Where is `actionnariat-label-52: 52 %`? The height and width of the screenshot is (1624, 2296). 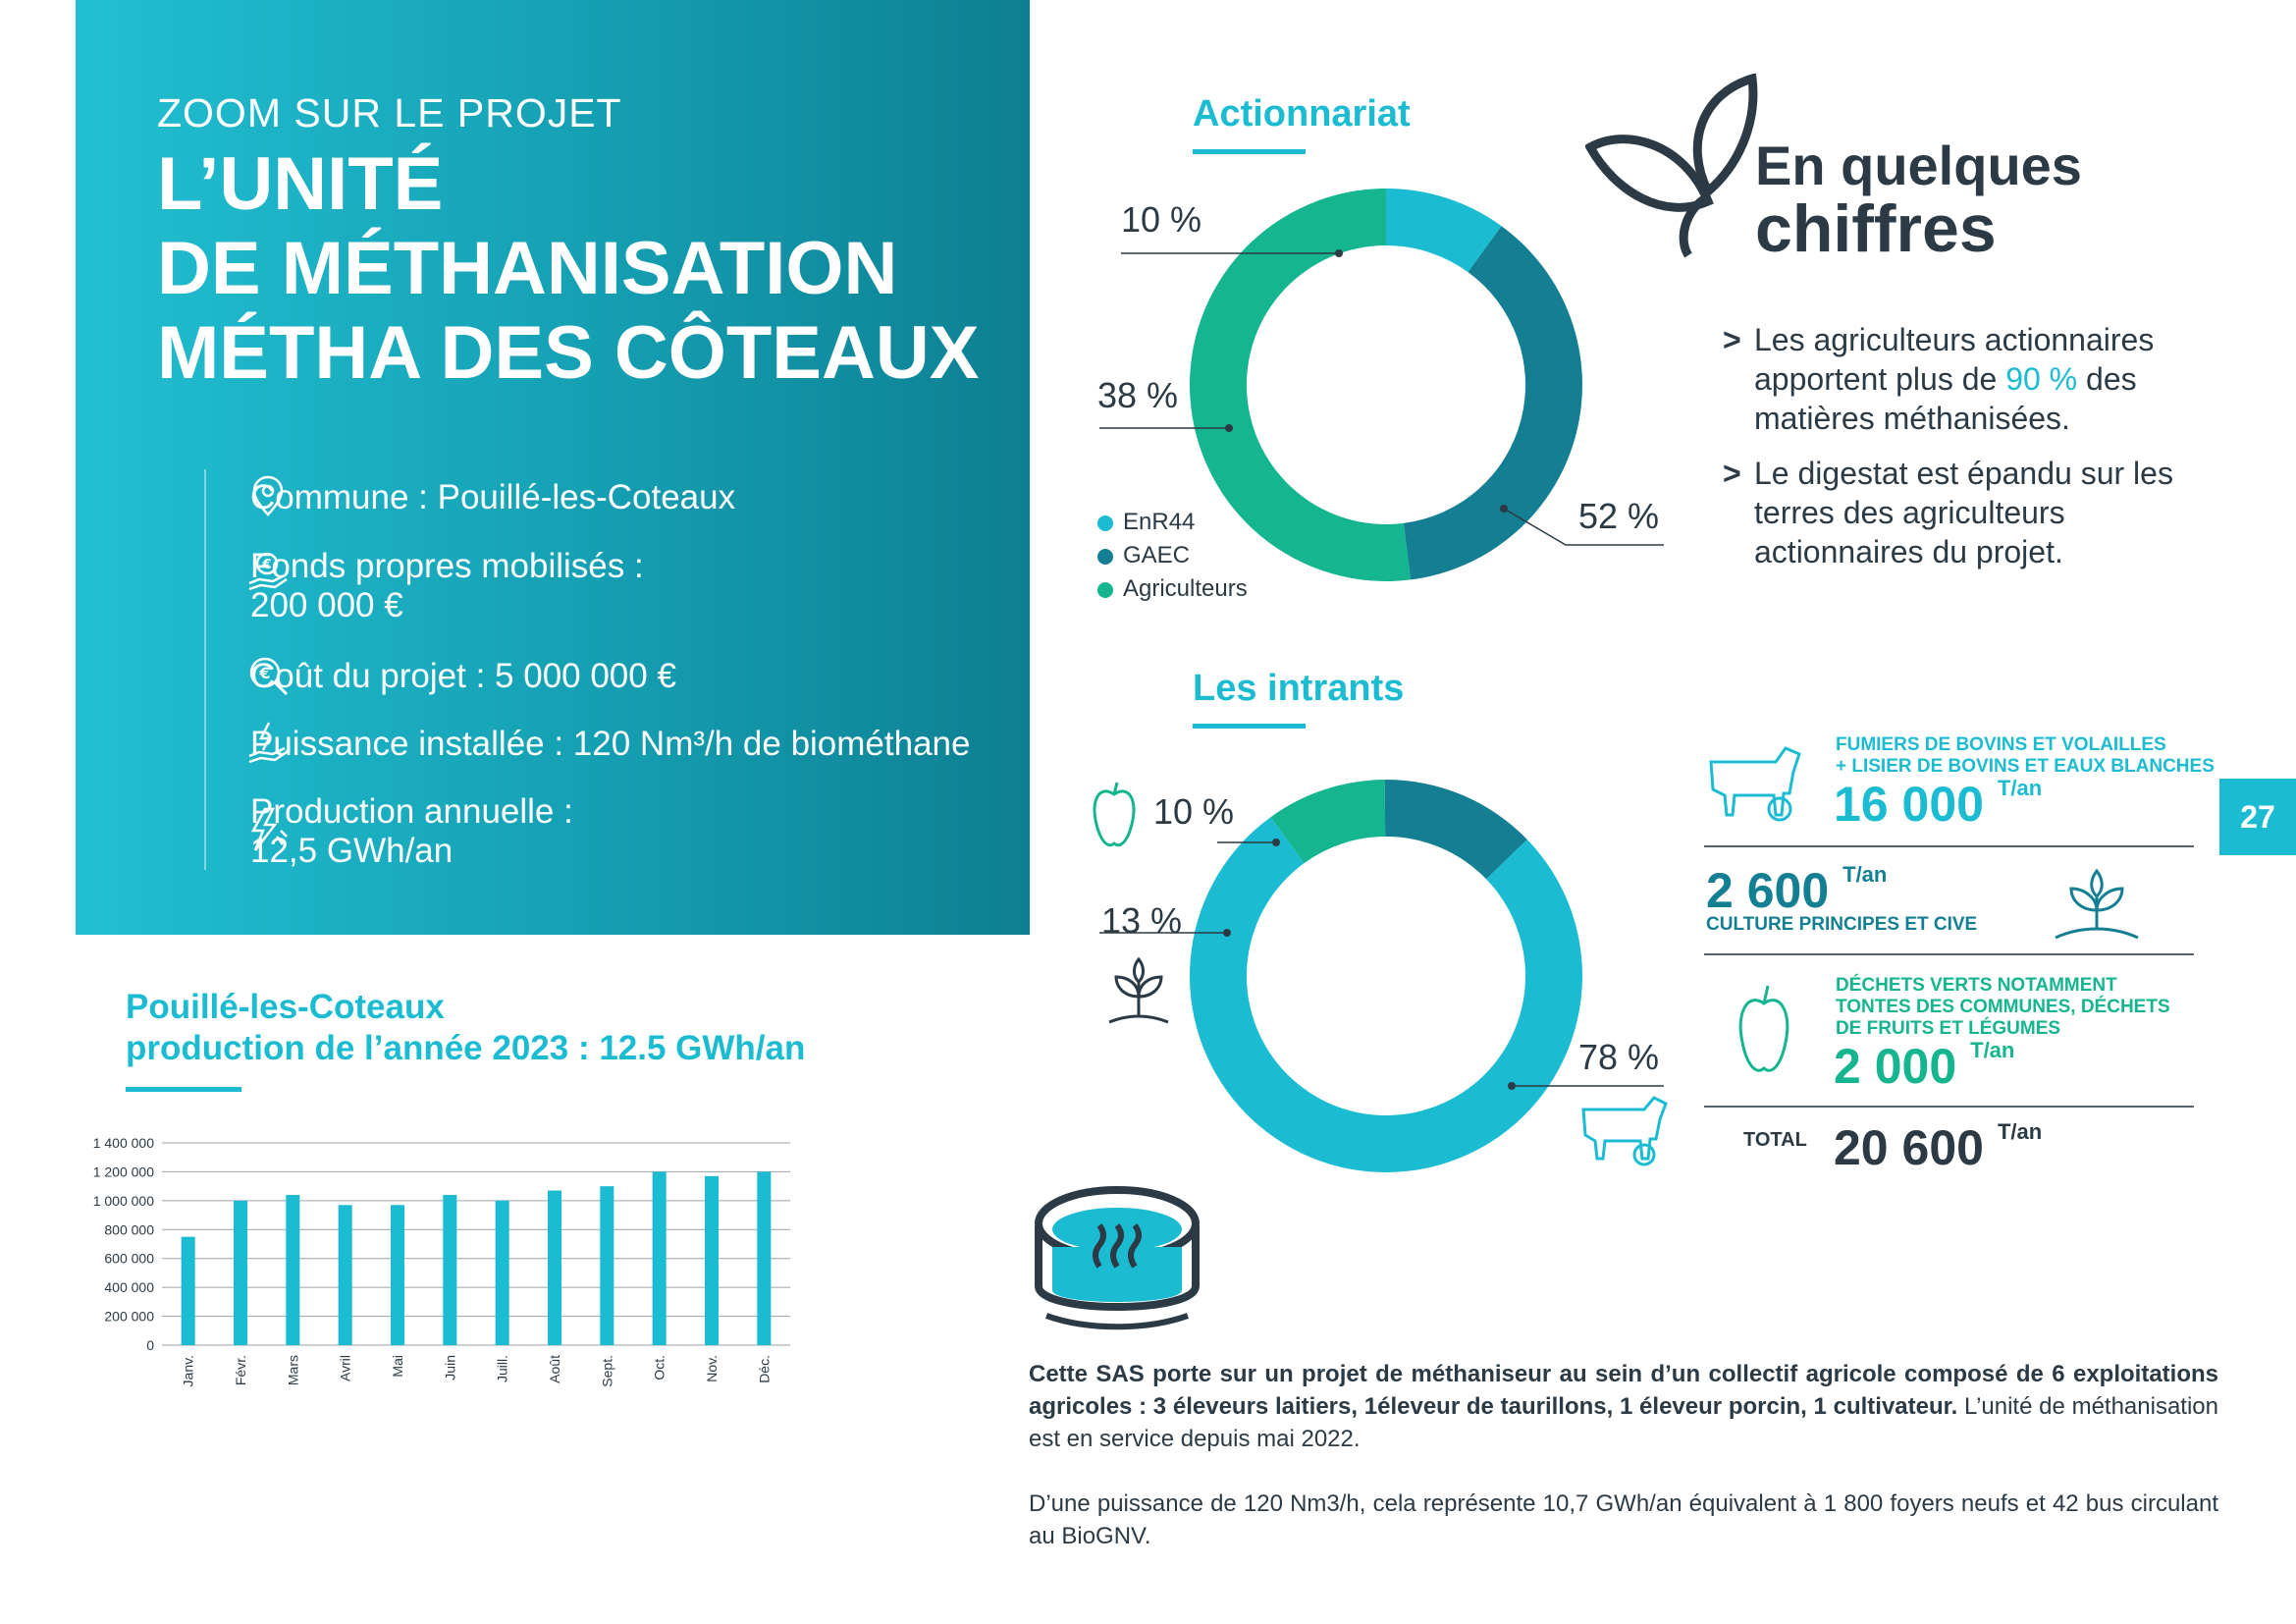 actionnariat-label-52: 52 % is located at coordinates (1619, 516).